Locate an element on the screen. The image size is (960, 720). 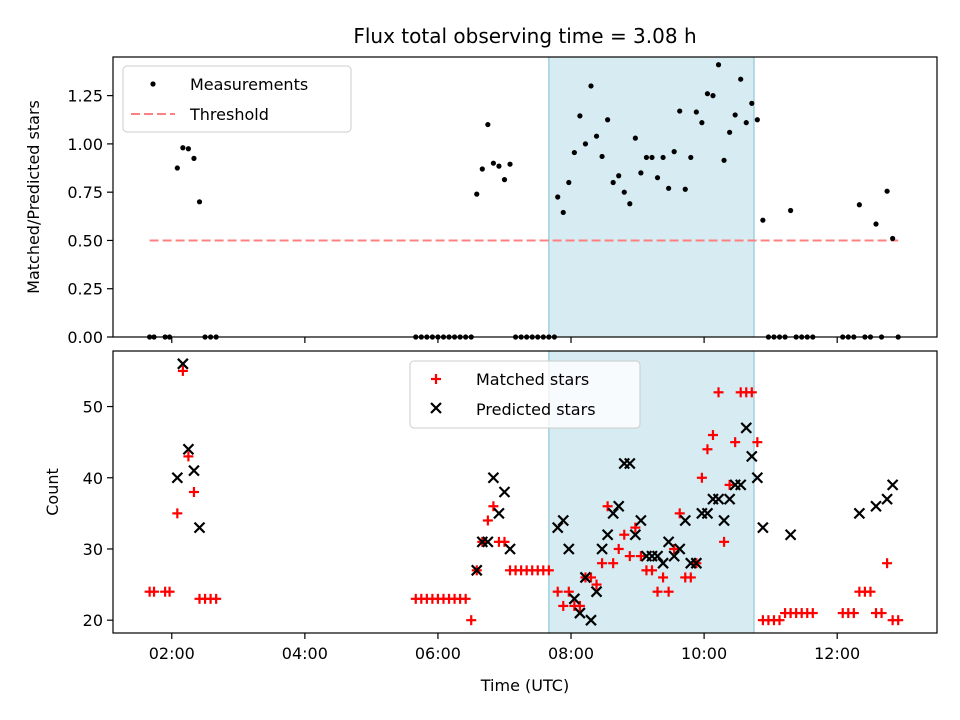
legend-matched-label: Matched stars is located at coordinates (532, 379).